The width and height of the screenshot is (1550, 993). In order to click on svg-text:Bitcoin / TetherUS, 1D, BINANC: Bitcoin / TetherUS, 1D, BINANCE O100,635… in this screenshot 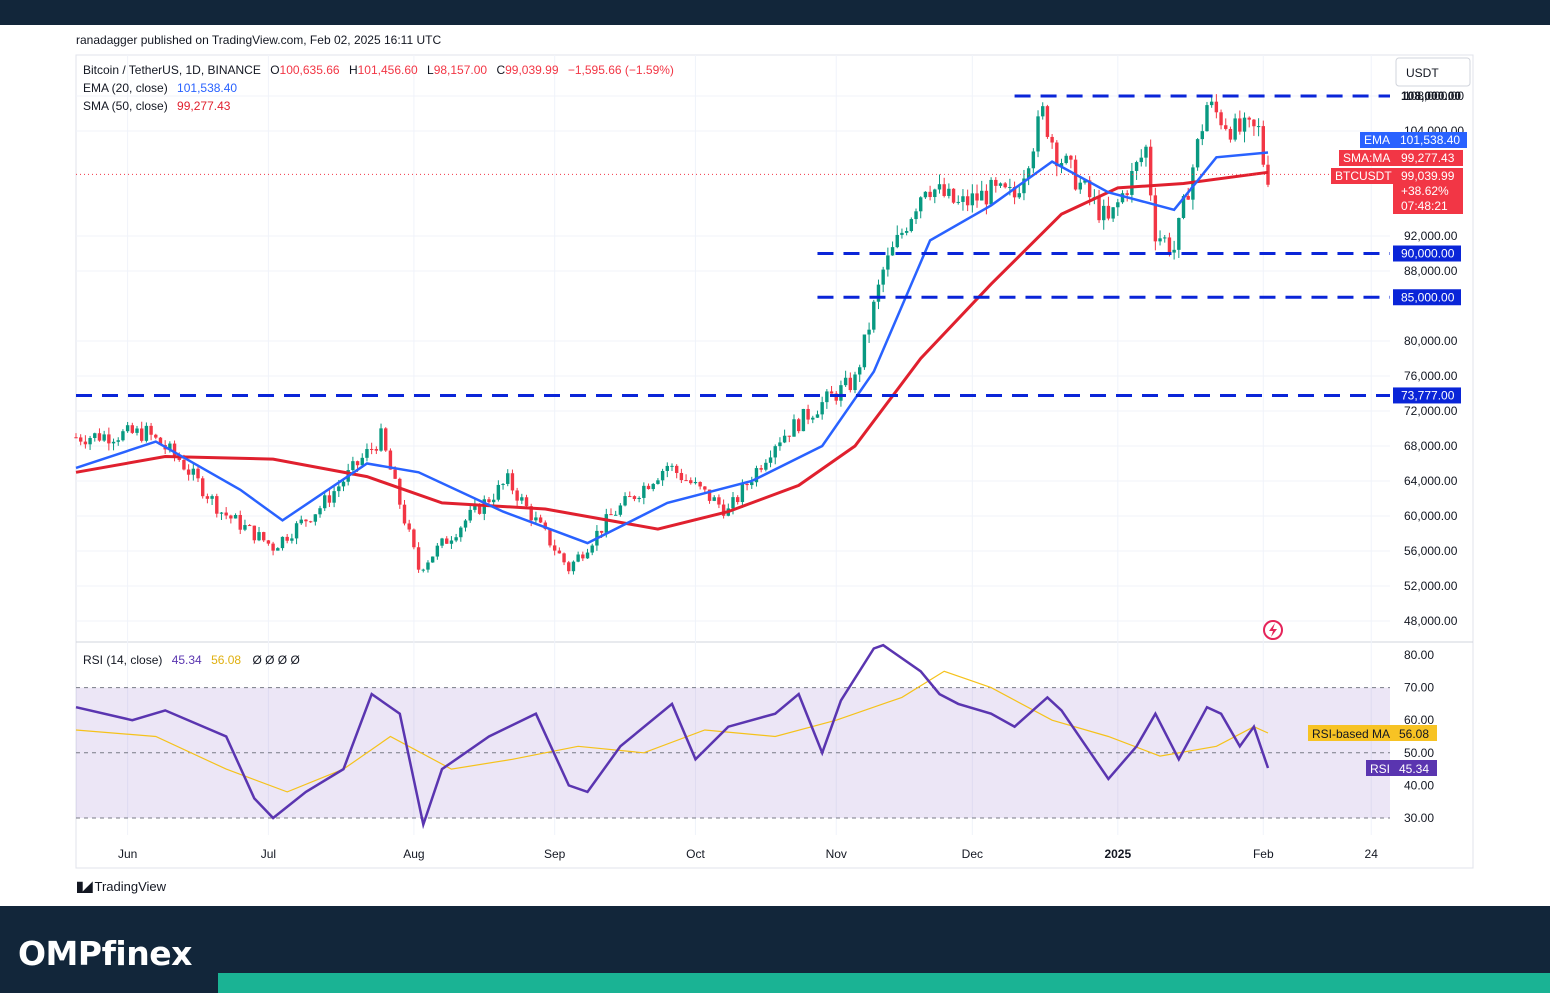, I will do `click(378, 70)`.